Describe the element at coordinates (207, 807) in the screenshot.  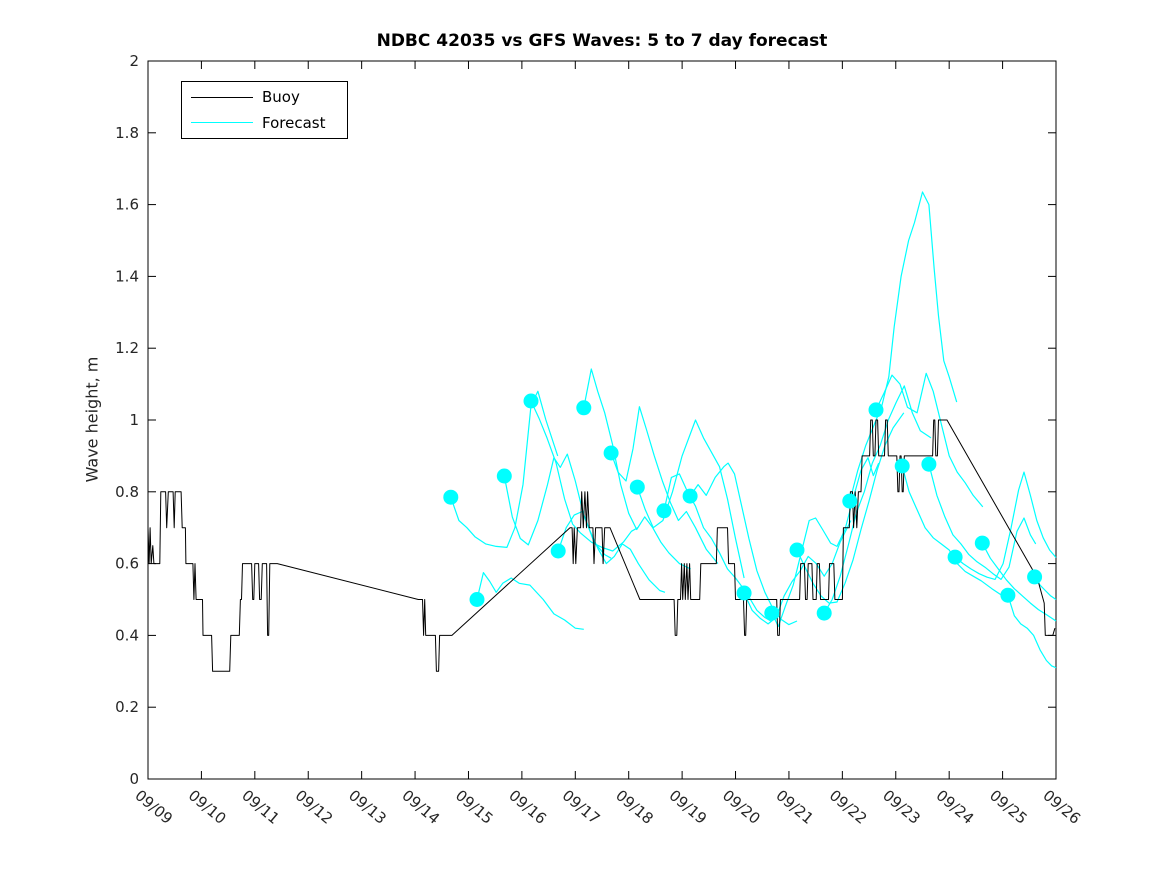
I see `x-tick-label: 09/10` at that location.